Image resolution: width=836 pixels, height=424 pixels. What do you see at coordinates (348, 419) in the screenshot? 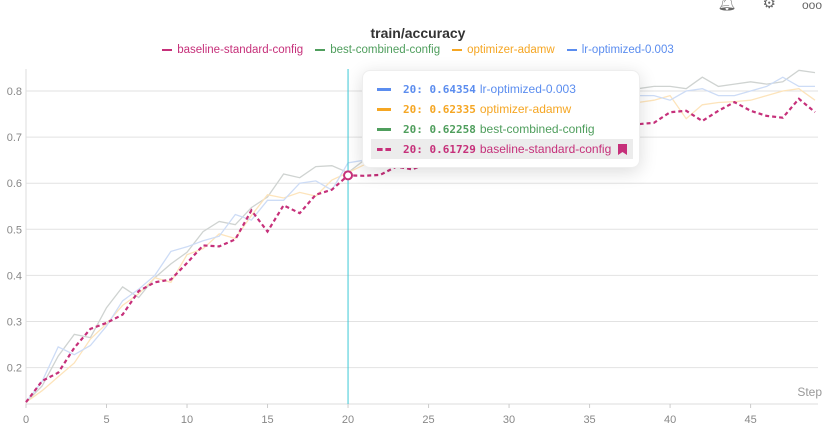
I see `x-tick-label: 20` at bounding box center [348, 419].